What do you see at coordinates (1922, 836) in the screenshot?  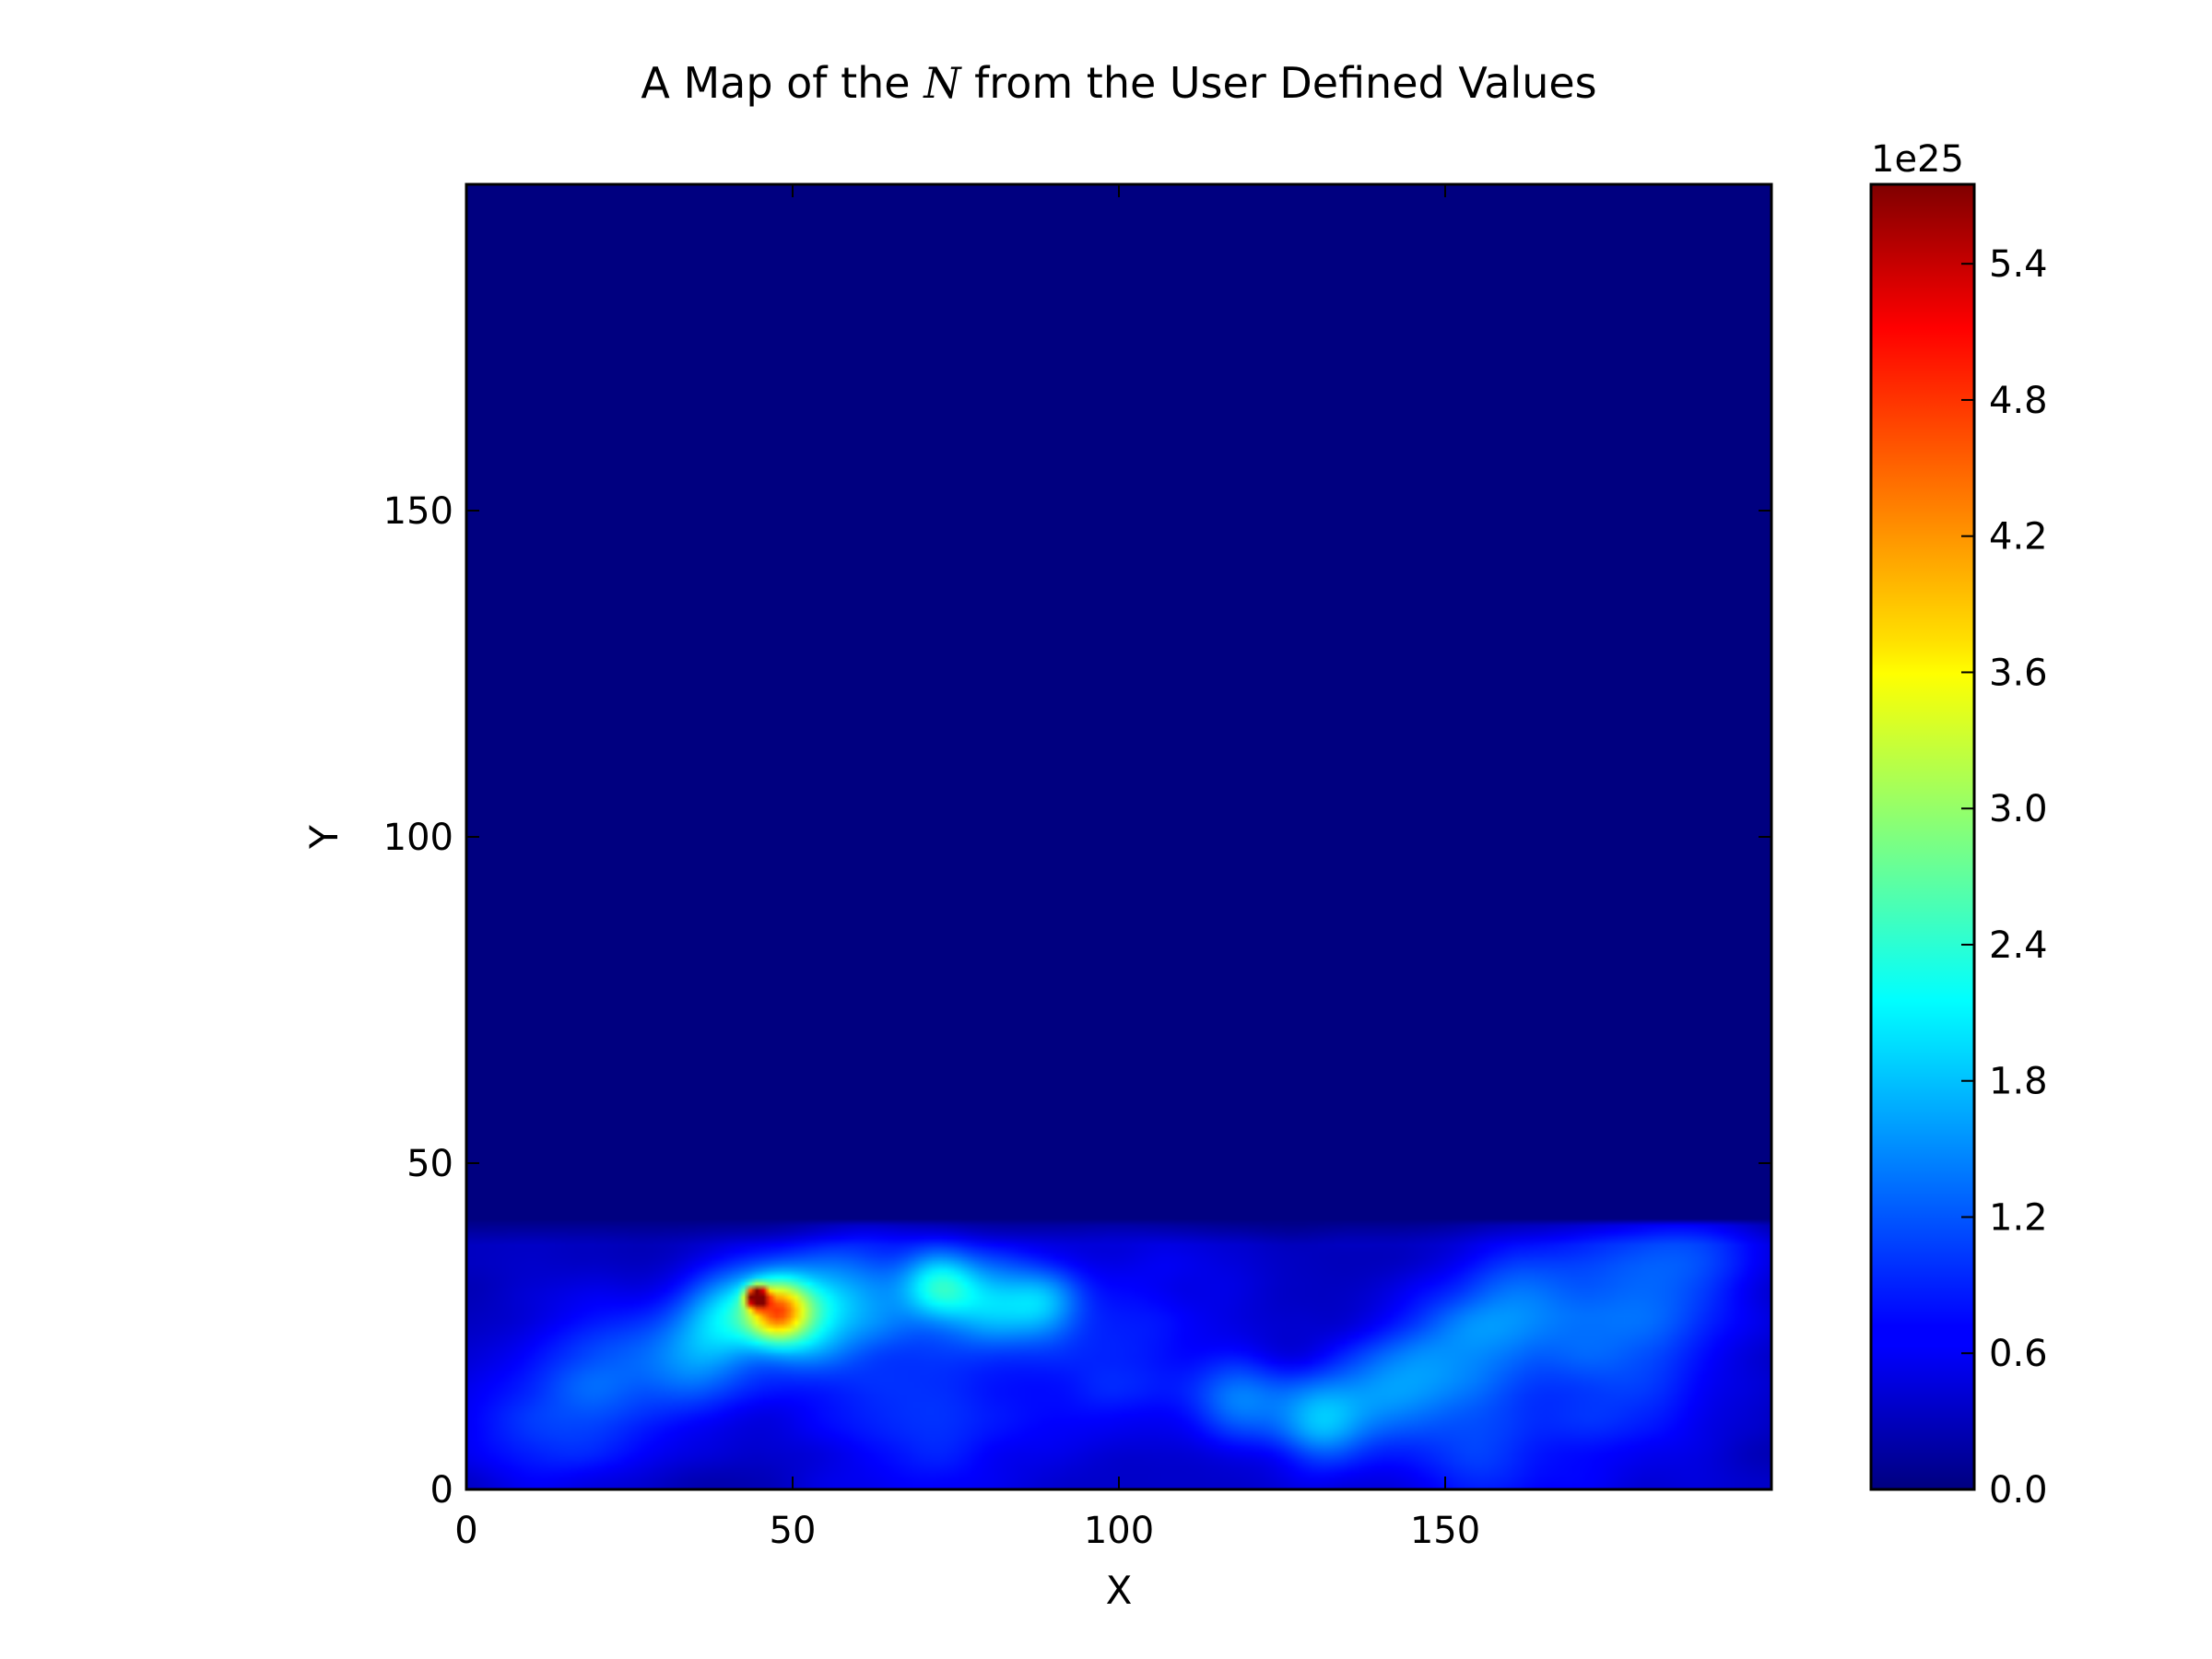 I see `colorbar` at bounding box center [1922, 836].